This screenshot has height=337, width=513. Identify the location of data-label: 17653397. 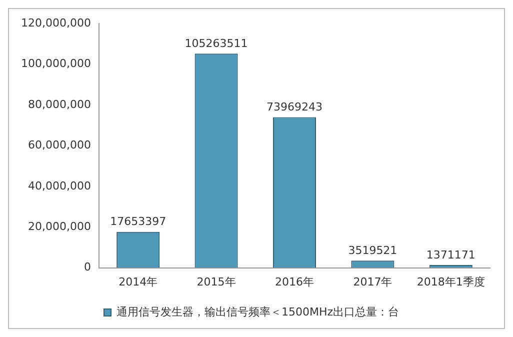
(138, 221).